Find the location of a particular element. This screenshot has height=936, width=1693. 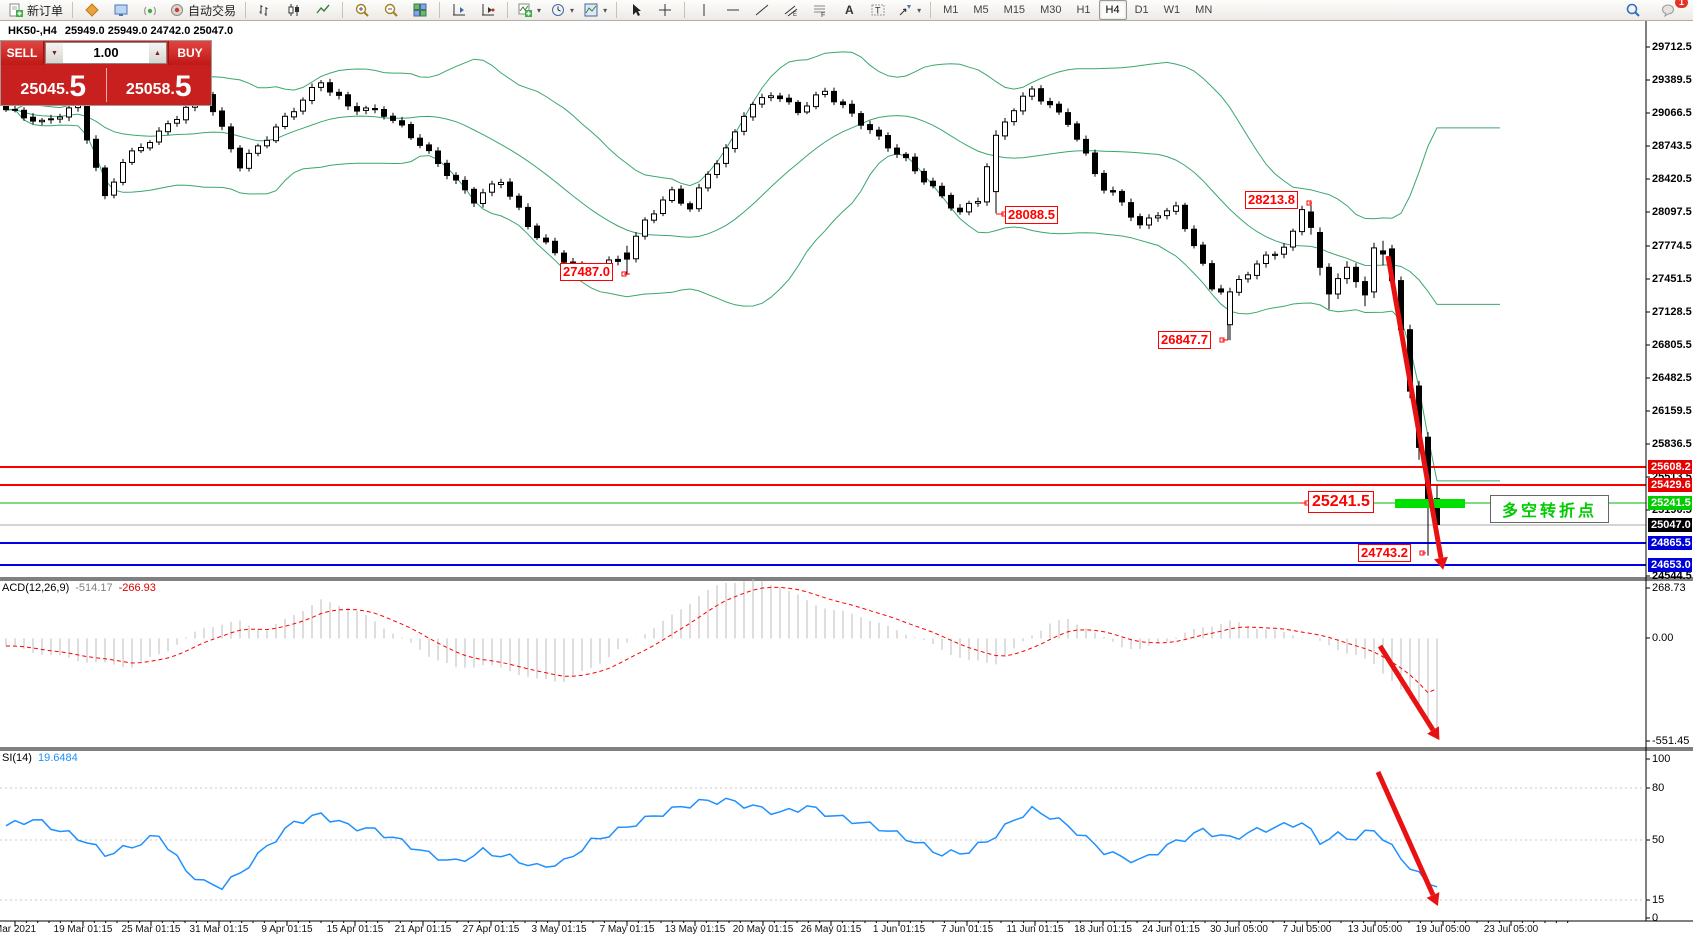

cursor-button is located at coordinates (636, 10).